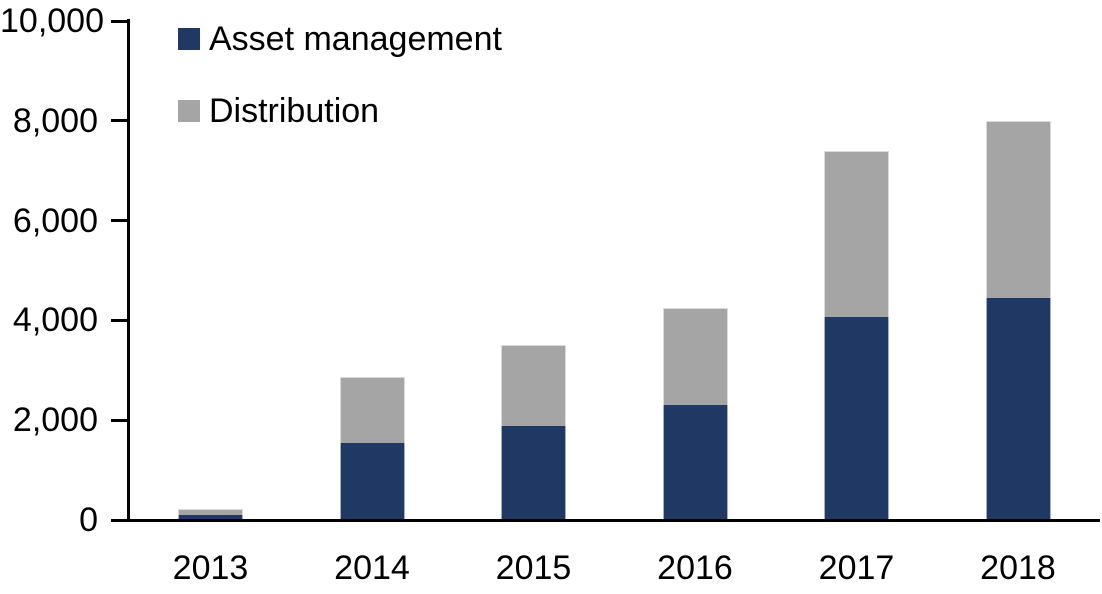  What do you see at coordinates (210, 517) in the screenshot?
I see `bar-segment-2013-asset-management` at bounding box center [210, 517].